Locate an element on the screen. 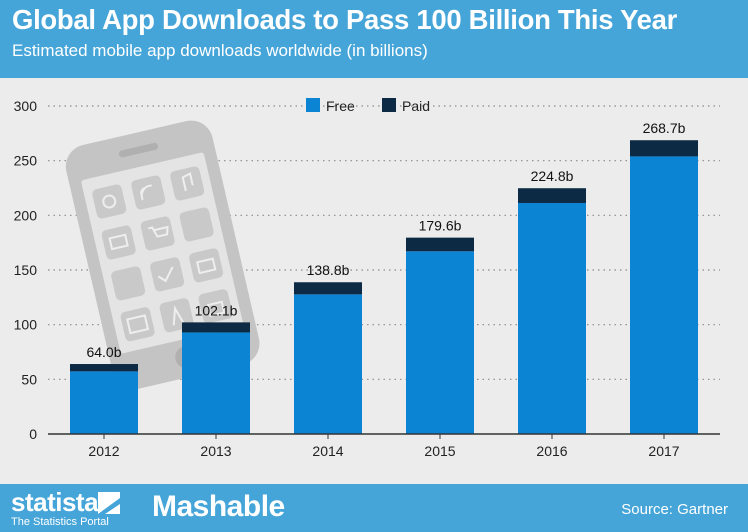 The height and width of the screenshot is (532, 748). legend: Free Paid is located at coordinates (368, 106).